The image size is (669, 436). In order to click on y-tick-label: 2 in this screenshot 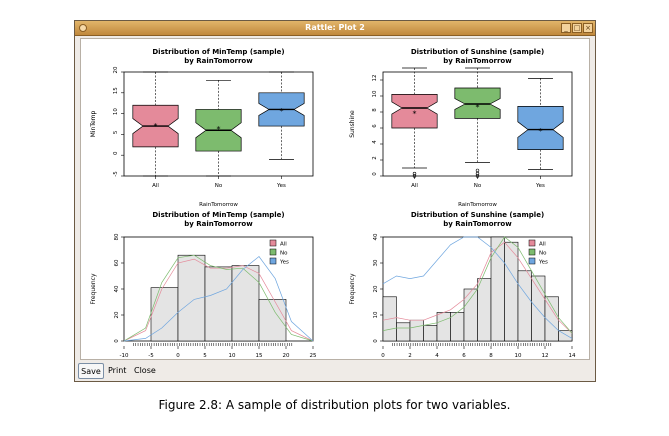, I will do `click(375, 158)`.